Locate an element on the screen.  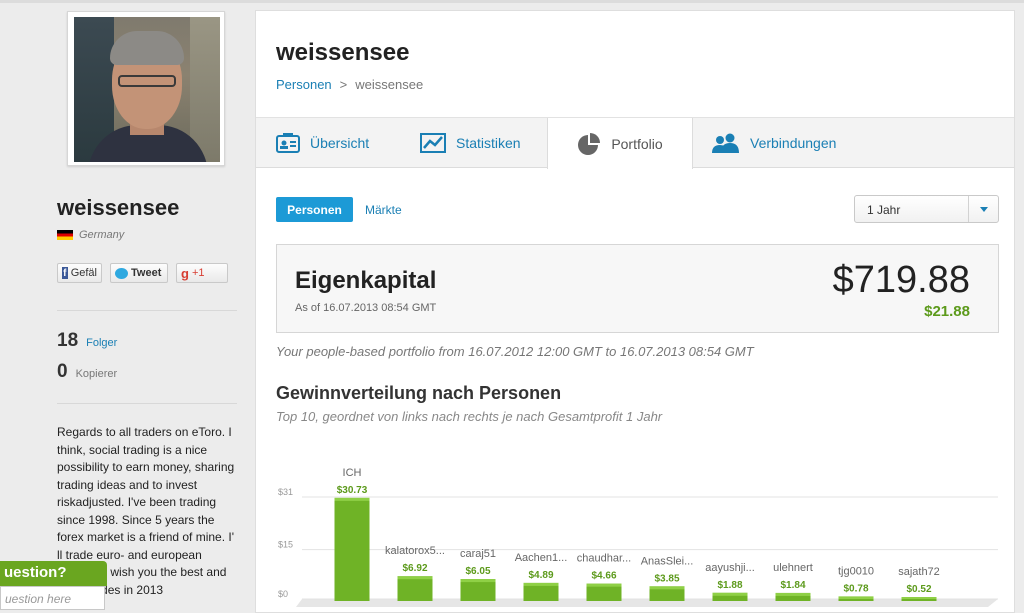
tab-verbindungen: Verbindungen is located at coordinates (774, 143).